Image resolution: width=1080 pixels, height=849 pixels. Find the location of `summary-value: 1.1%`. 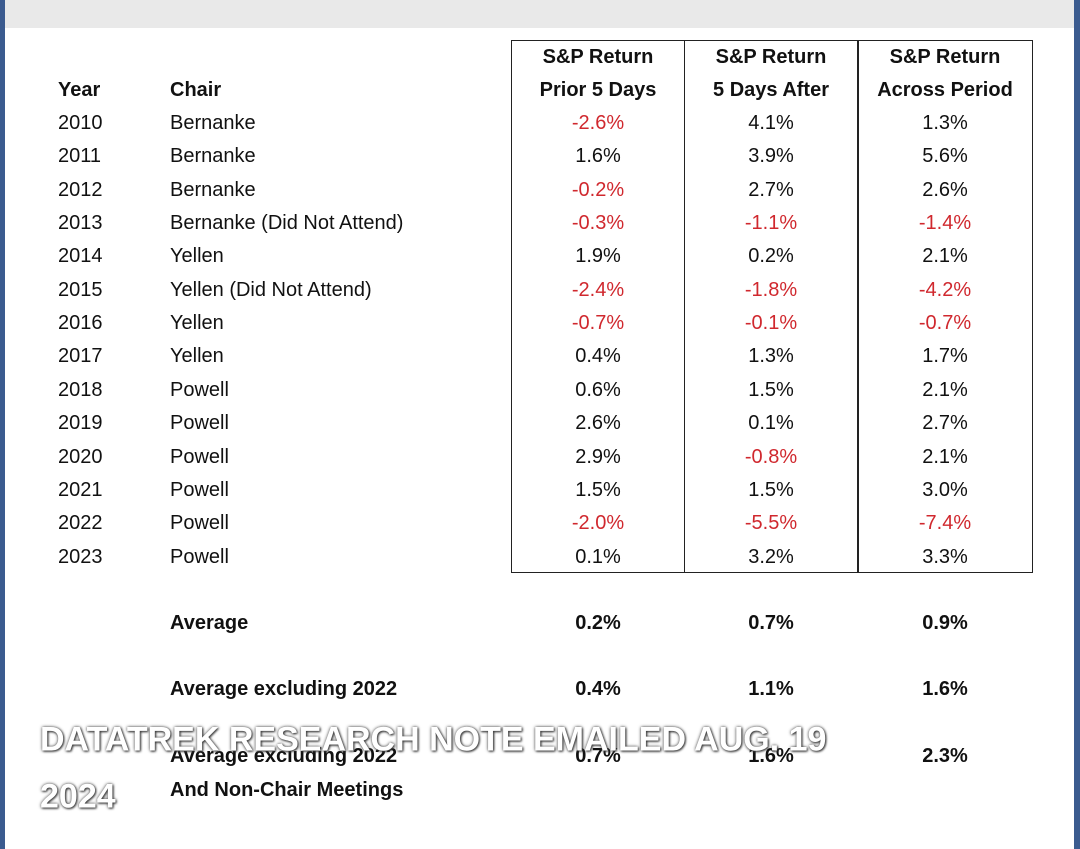

summary-value: 1.1% is located at coordinates (771, 689).